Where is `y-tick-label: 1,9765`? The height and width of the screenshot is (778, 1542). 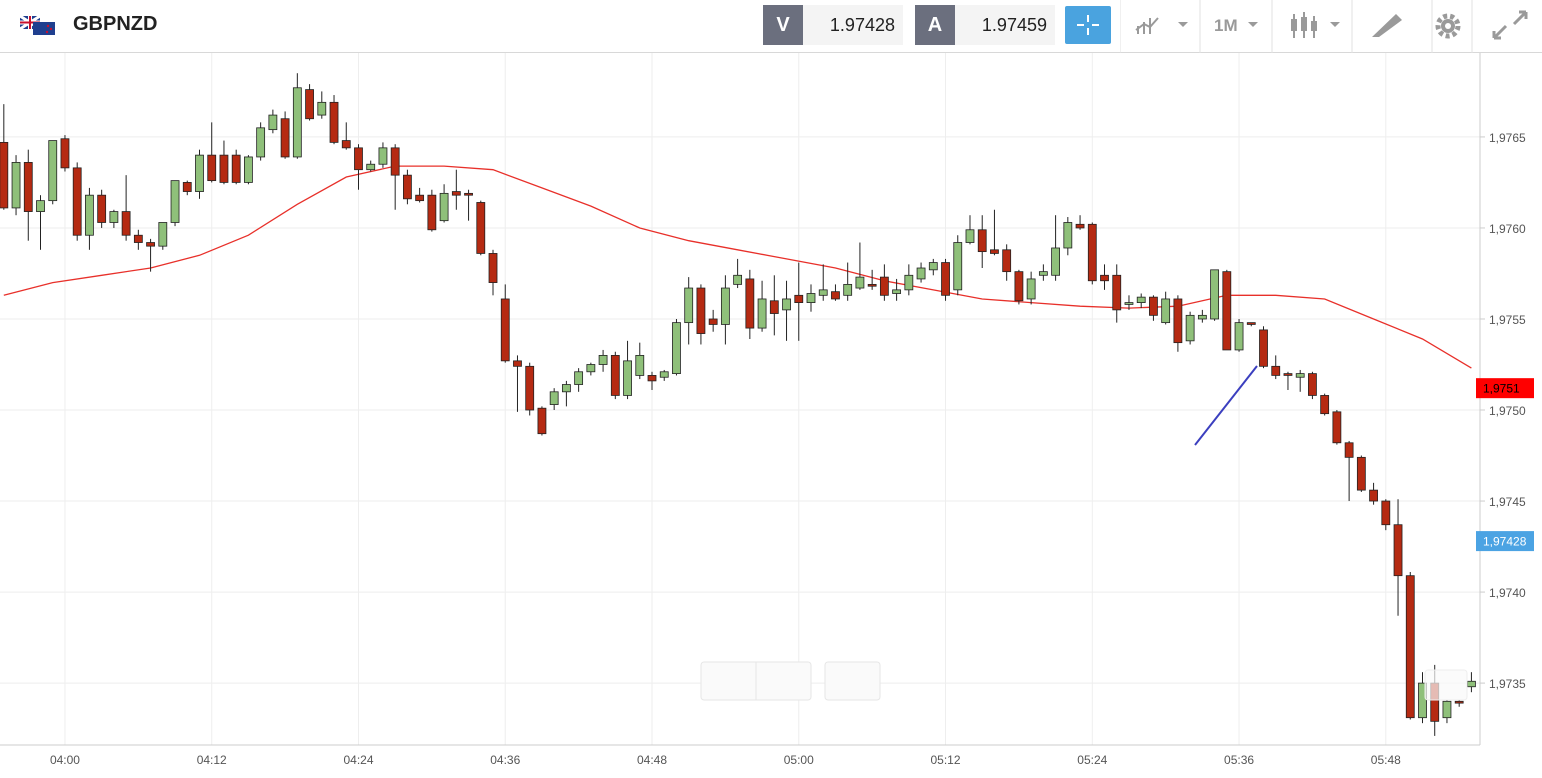 y-tick-label: 1,9765 is located at coordinates (1507, 138).